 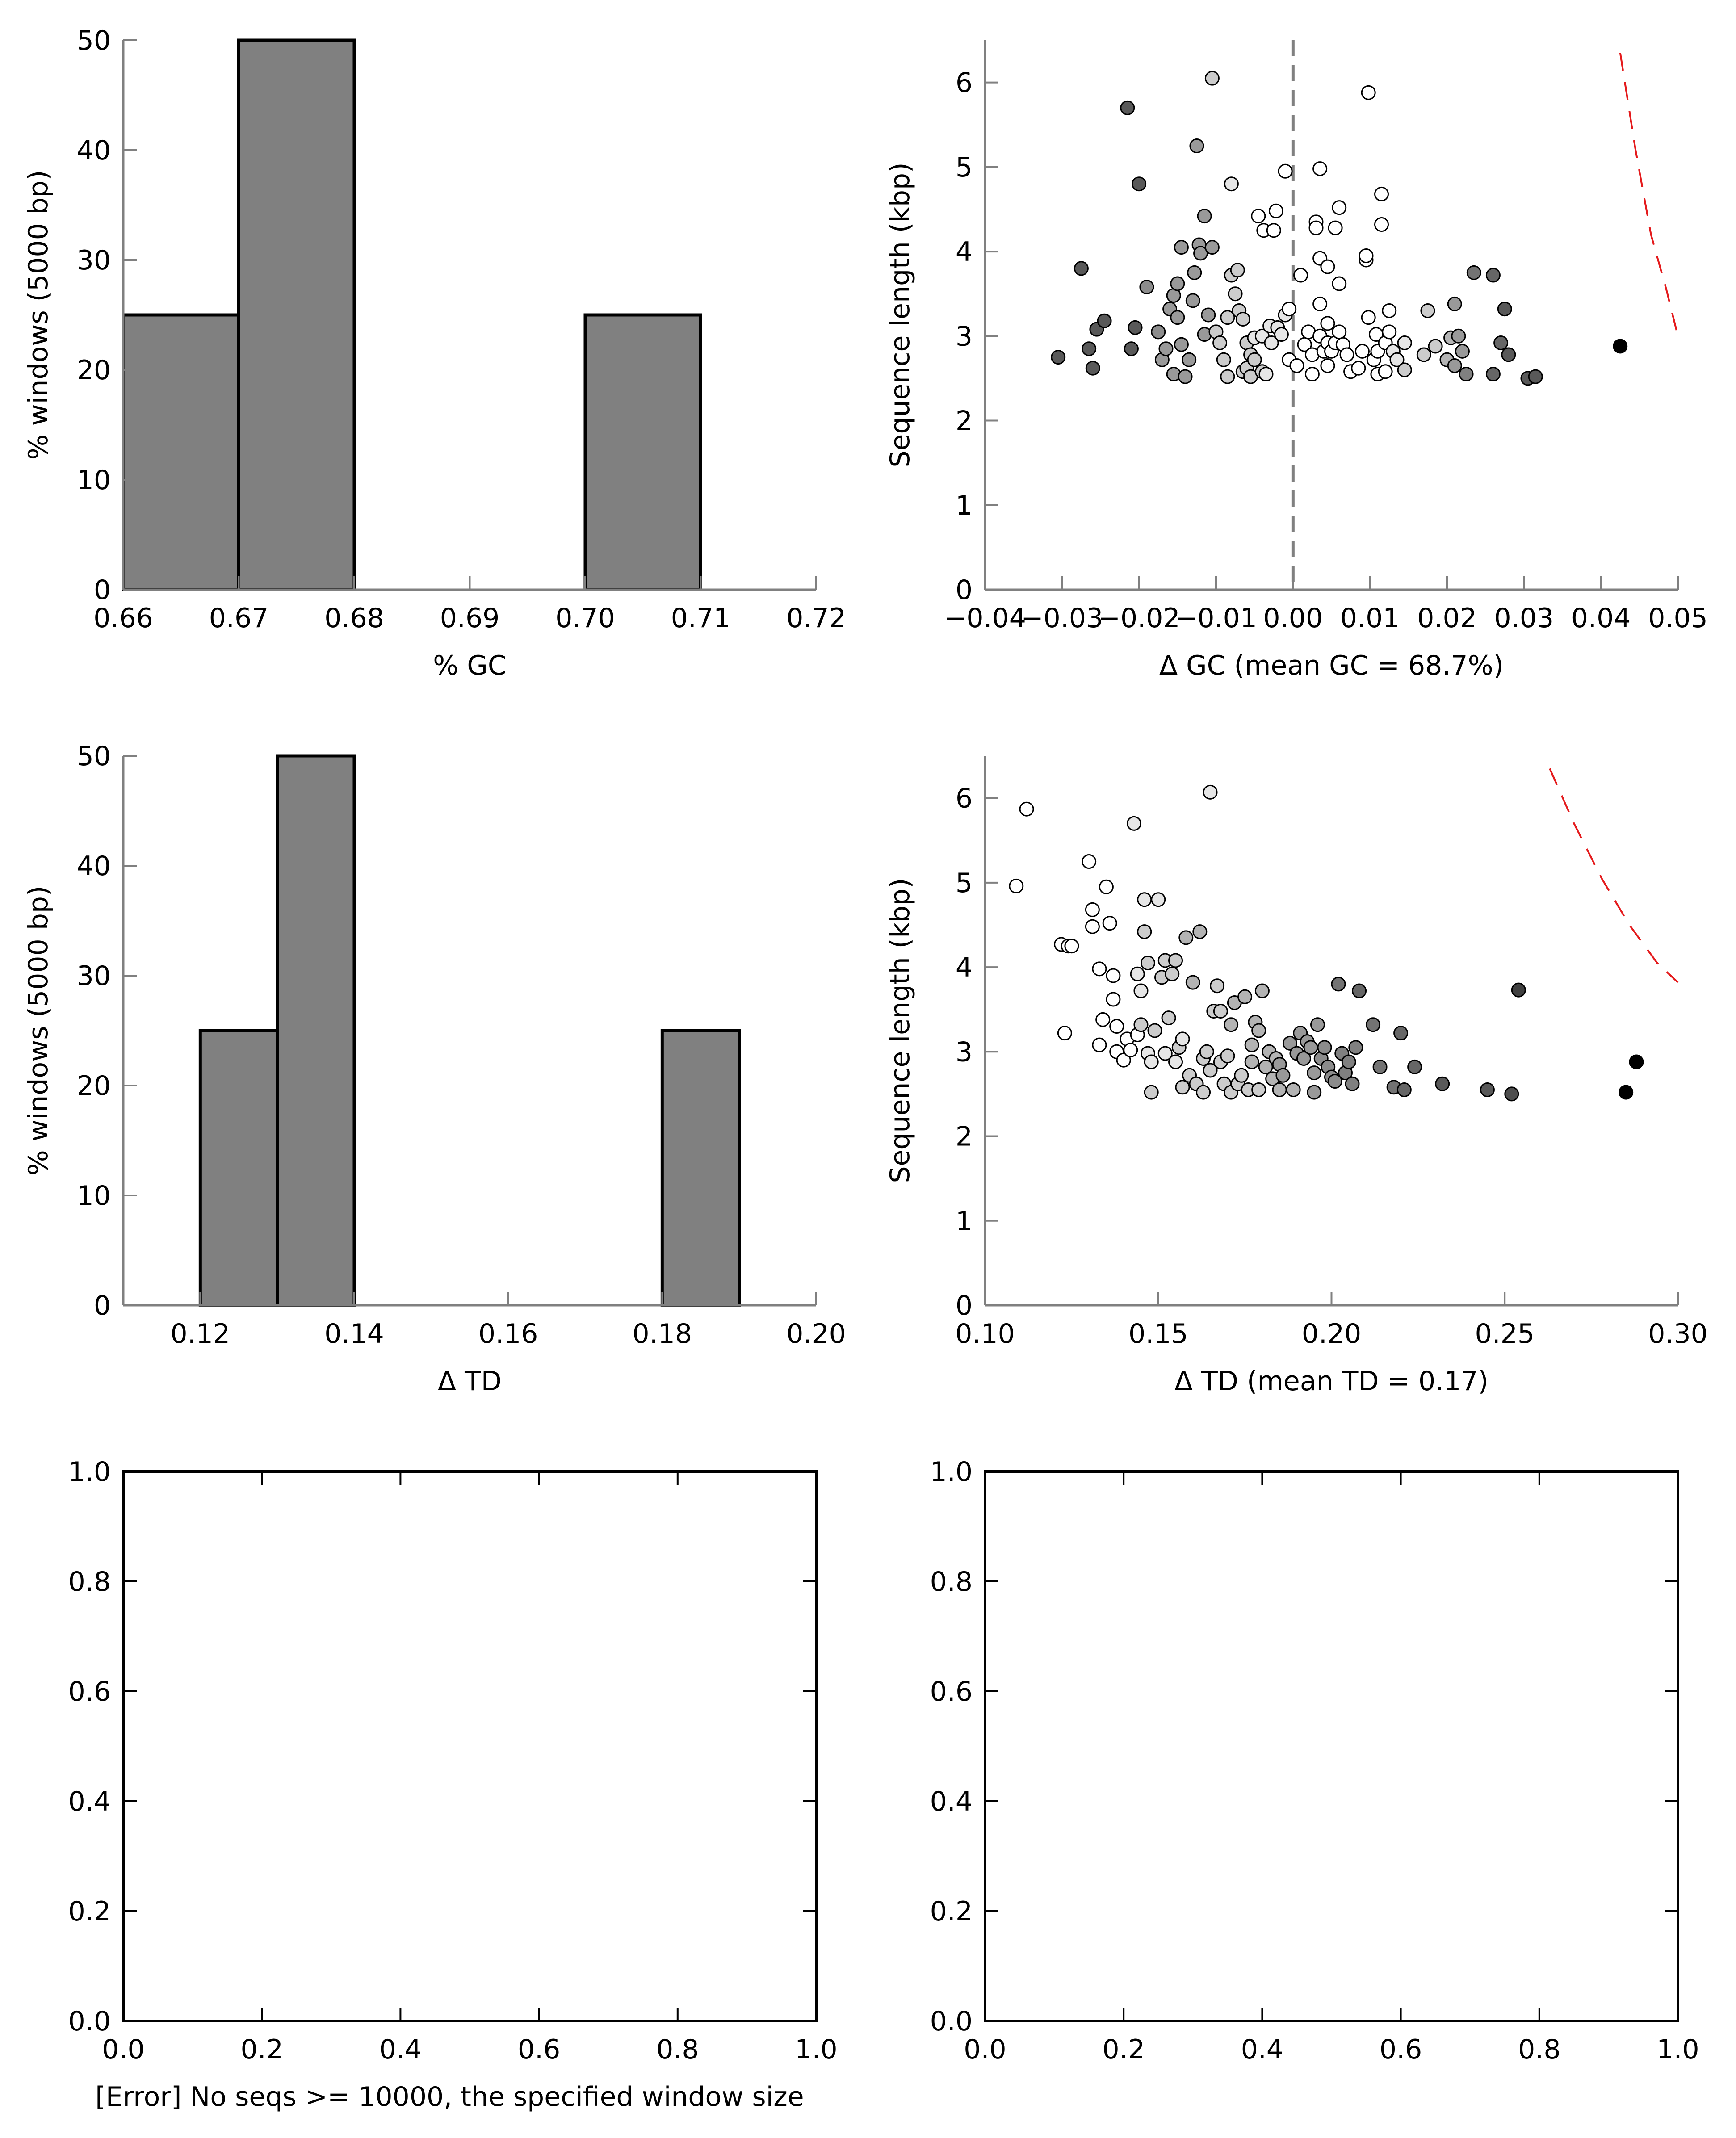 What do you see at coordinates (1401, 2049) in the screenshot?
I see `x-tick-label: 0.6` at bounding box center [1401, 2049].